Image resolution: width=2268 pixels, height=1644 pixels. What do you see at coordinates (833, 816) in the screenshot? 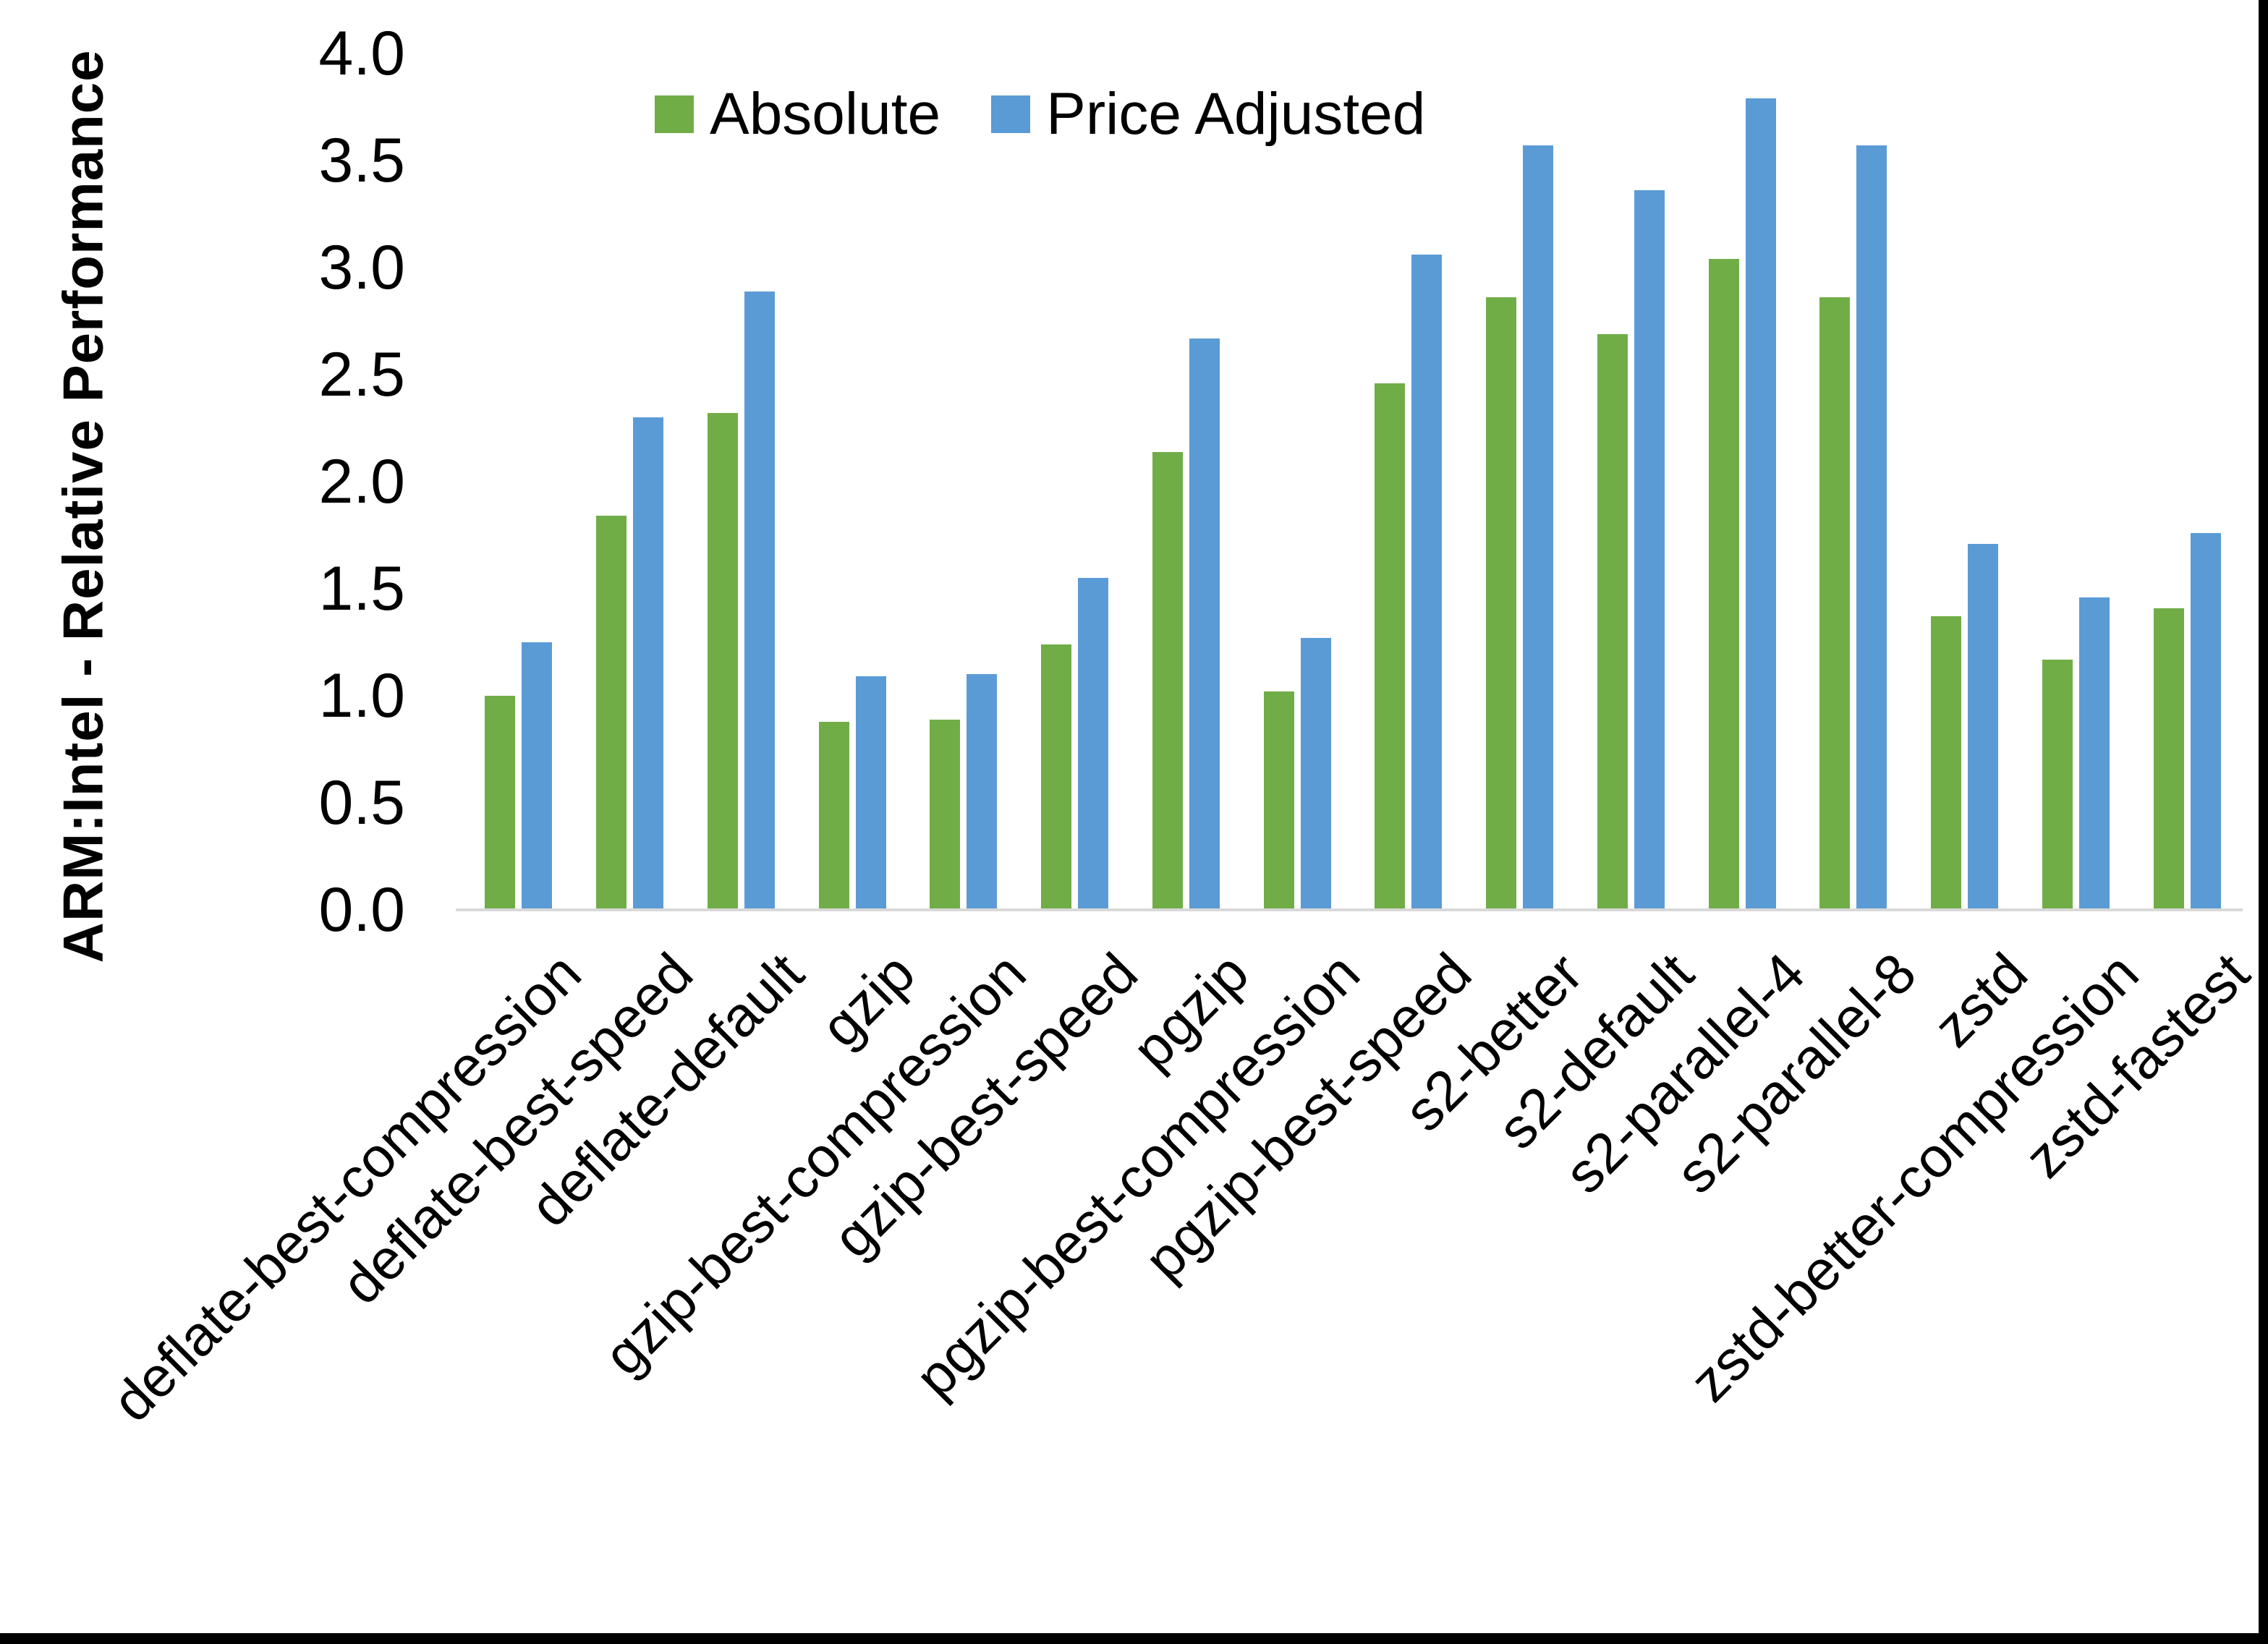
I see `bar-absolute-gzip` at bounding box center [833, 816].